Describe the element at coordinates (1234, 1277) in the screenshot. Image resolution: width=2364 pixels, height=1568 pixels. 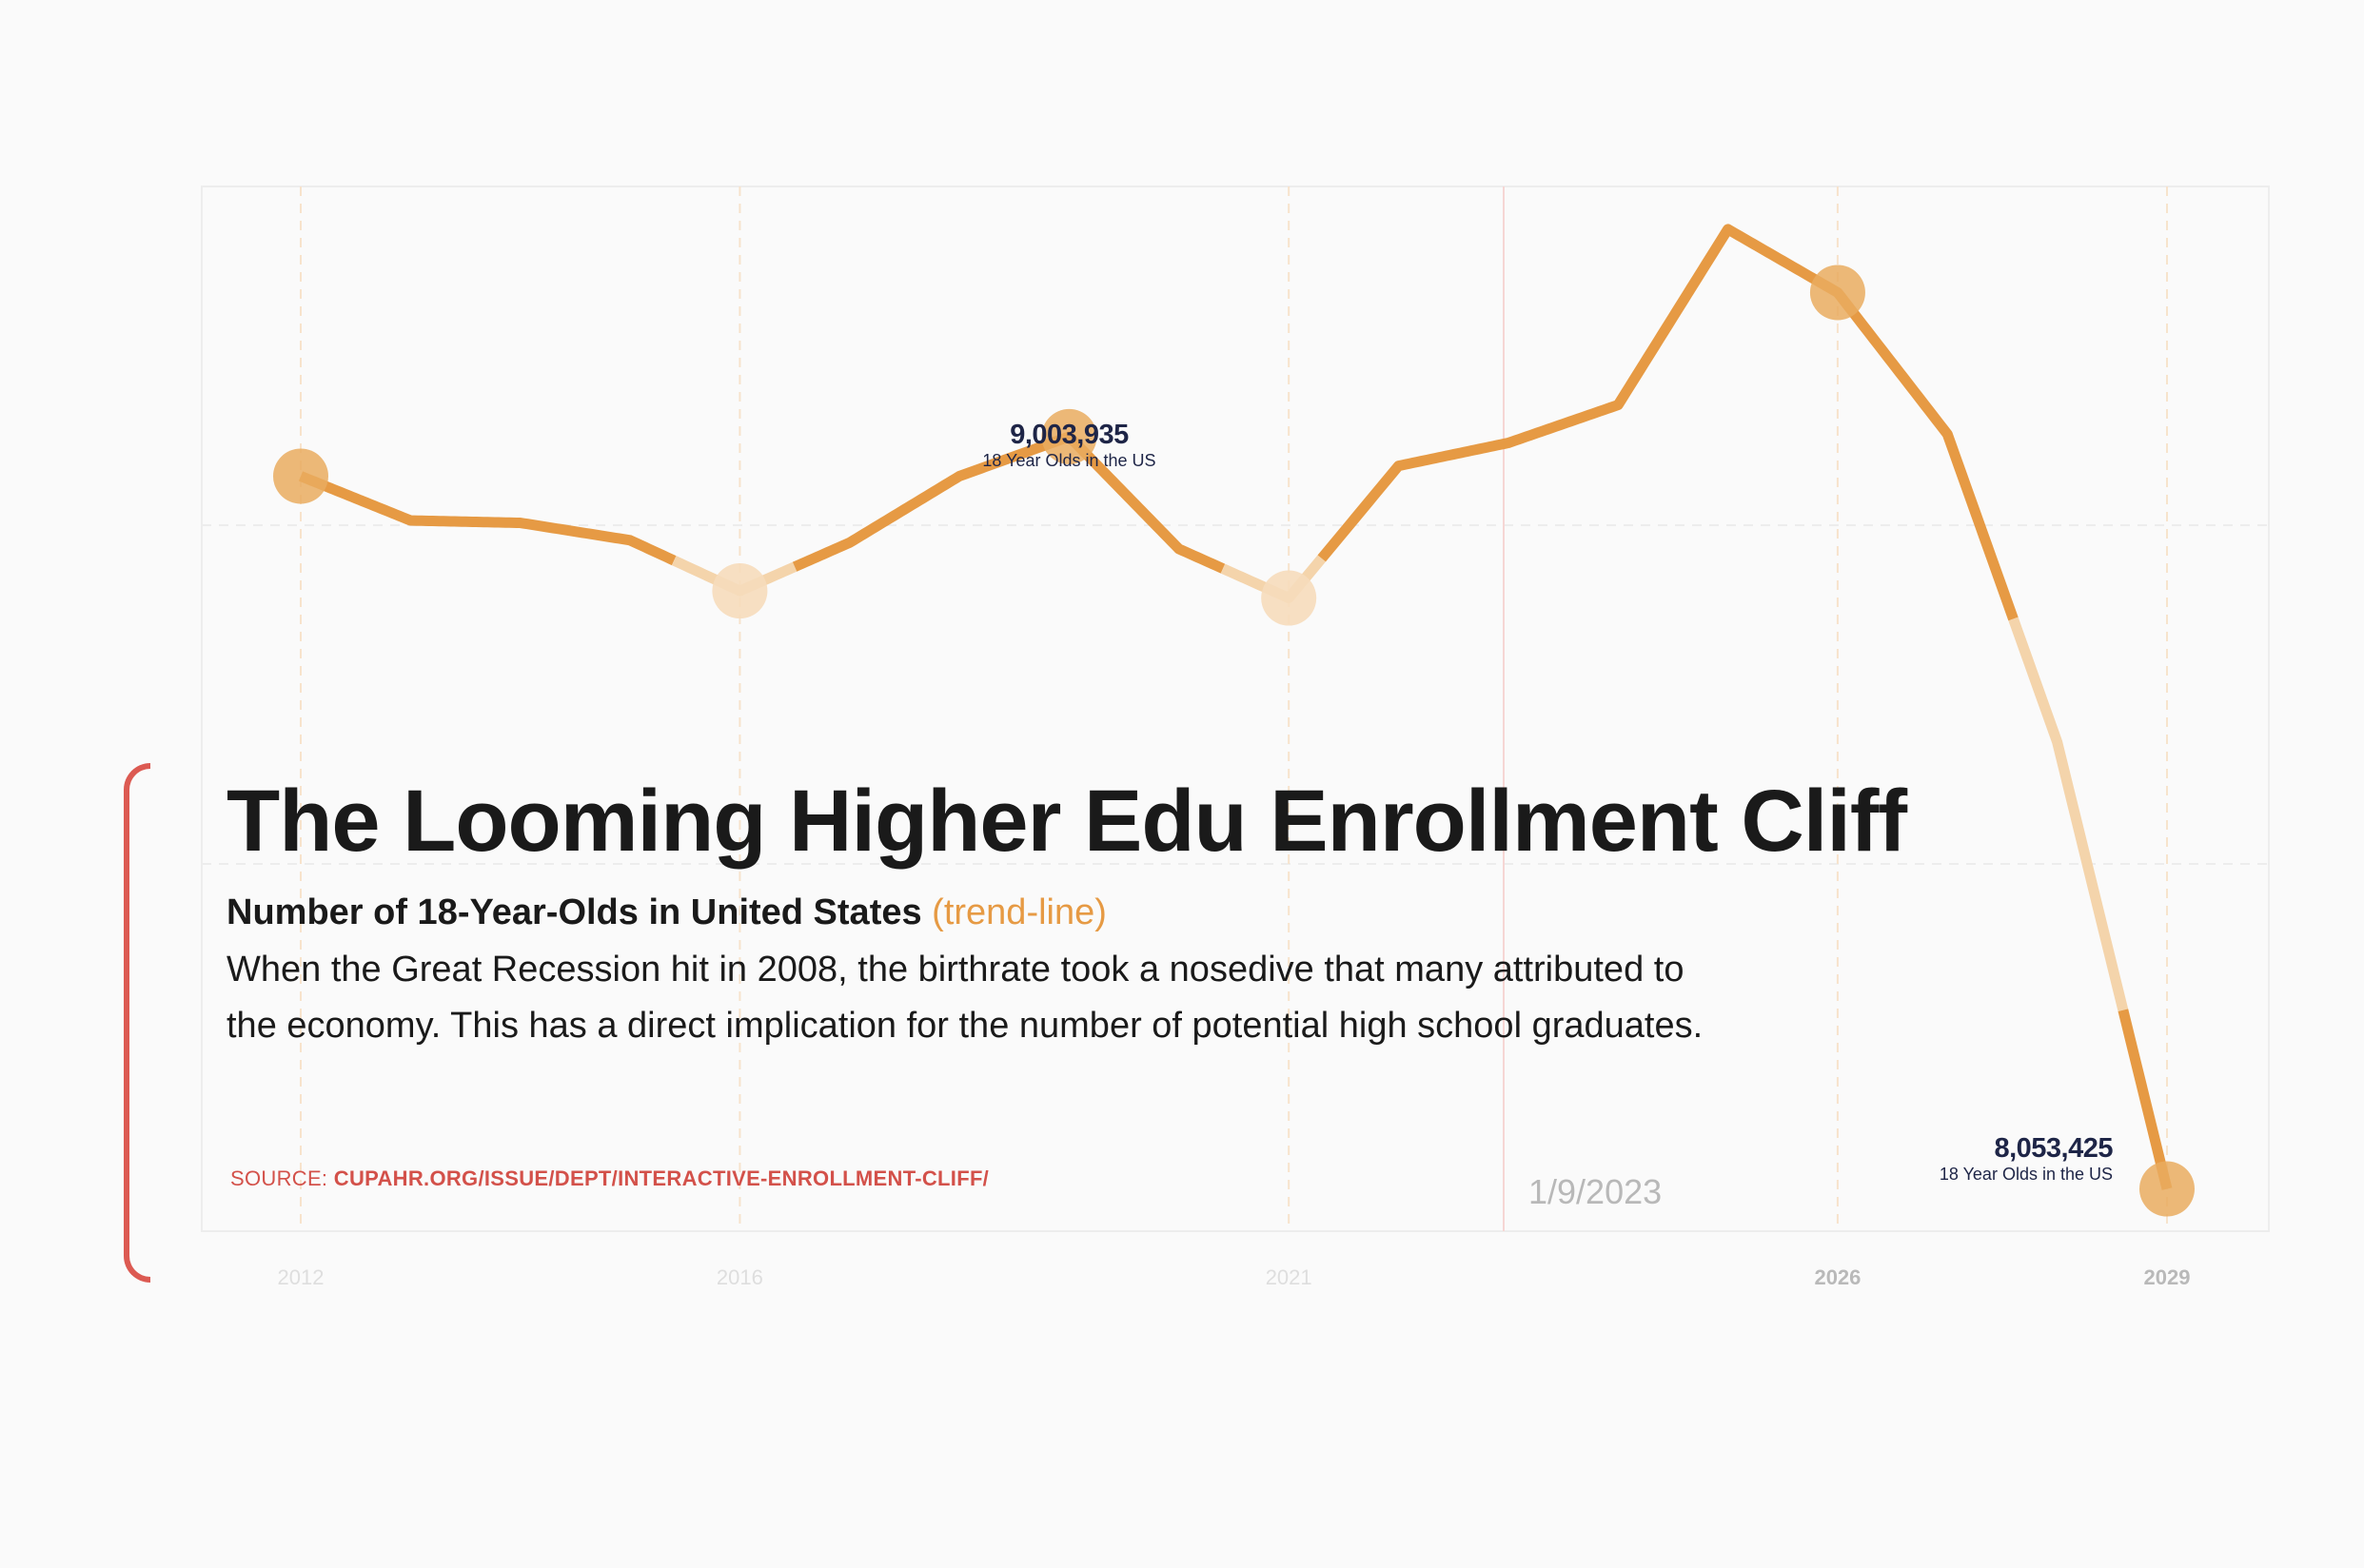
I see `x-axis-ticks: 2012 2016 2021 2026 2029` at that location.